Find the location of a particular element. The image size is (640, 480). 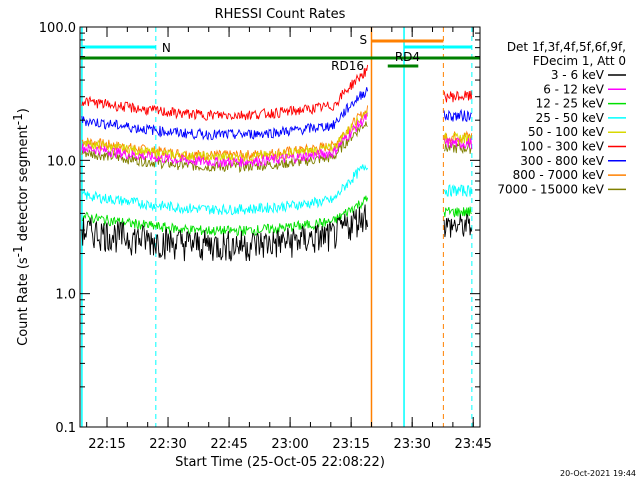

x-tick-label: 23:45 is located at coordinates (472, 444).